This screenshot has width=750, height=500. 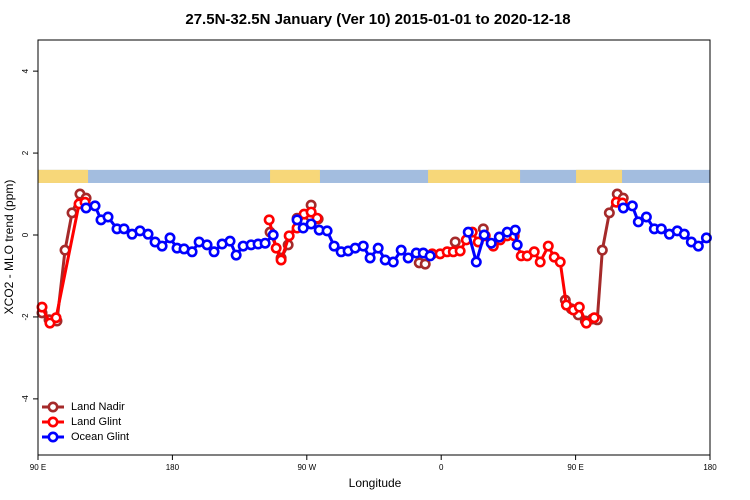 I want to click on legend-label: Ocean Glint, so click(x=100, y=437).